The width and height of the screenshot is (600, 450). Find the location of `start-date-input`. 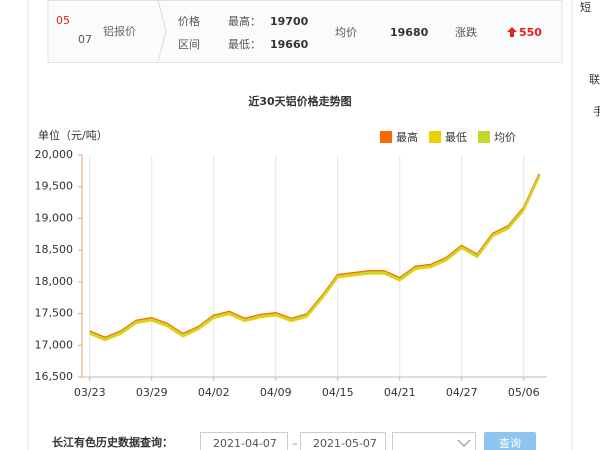

start-date-input is located at coordinates (244, 441).